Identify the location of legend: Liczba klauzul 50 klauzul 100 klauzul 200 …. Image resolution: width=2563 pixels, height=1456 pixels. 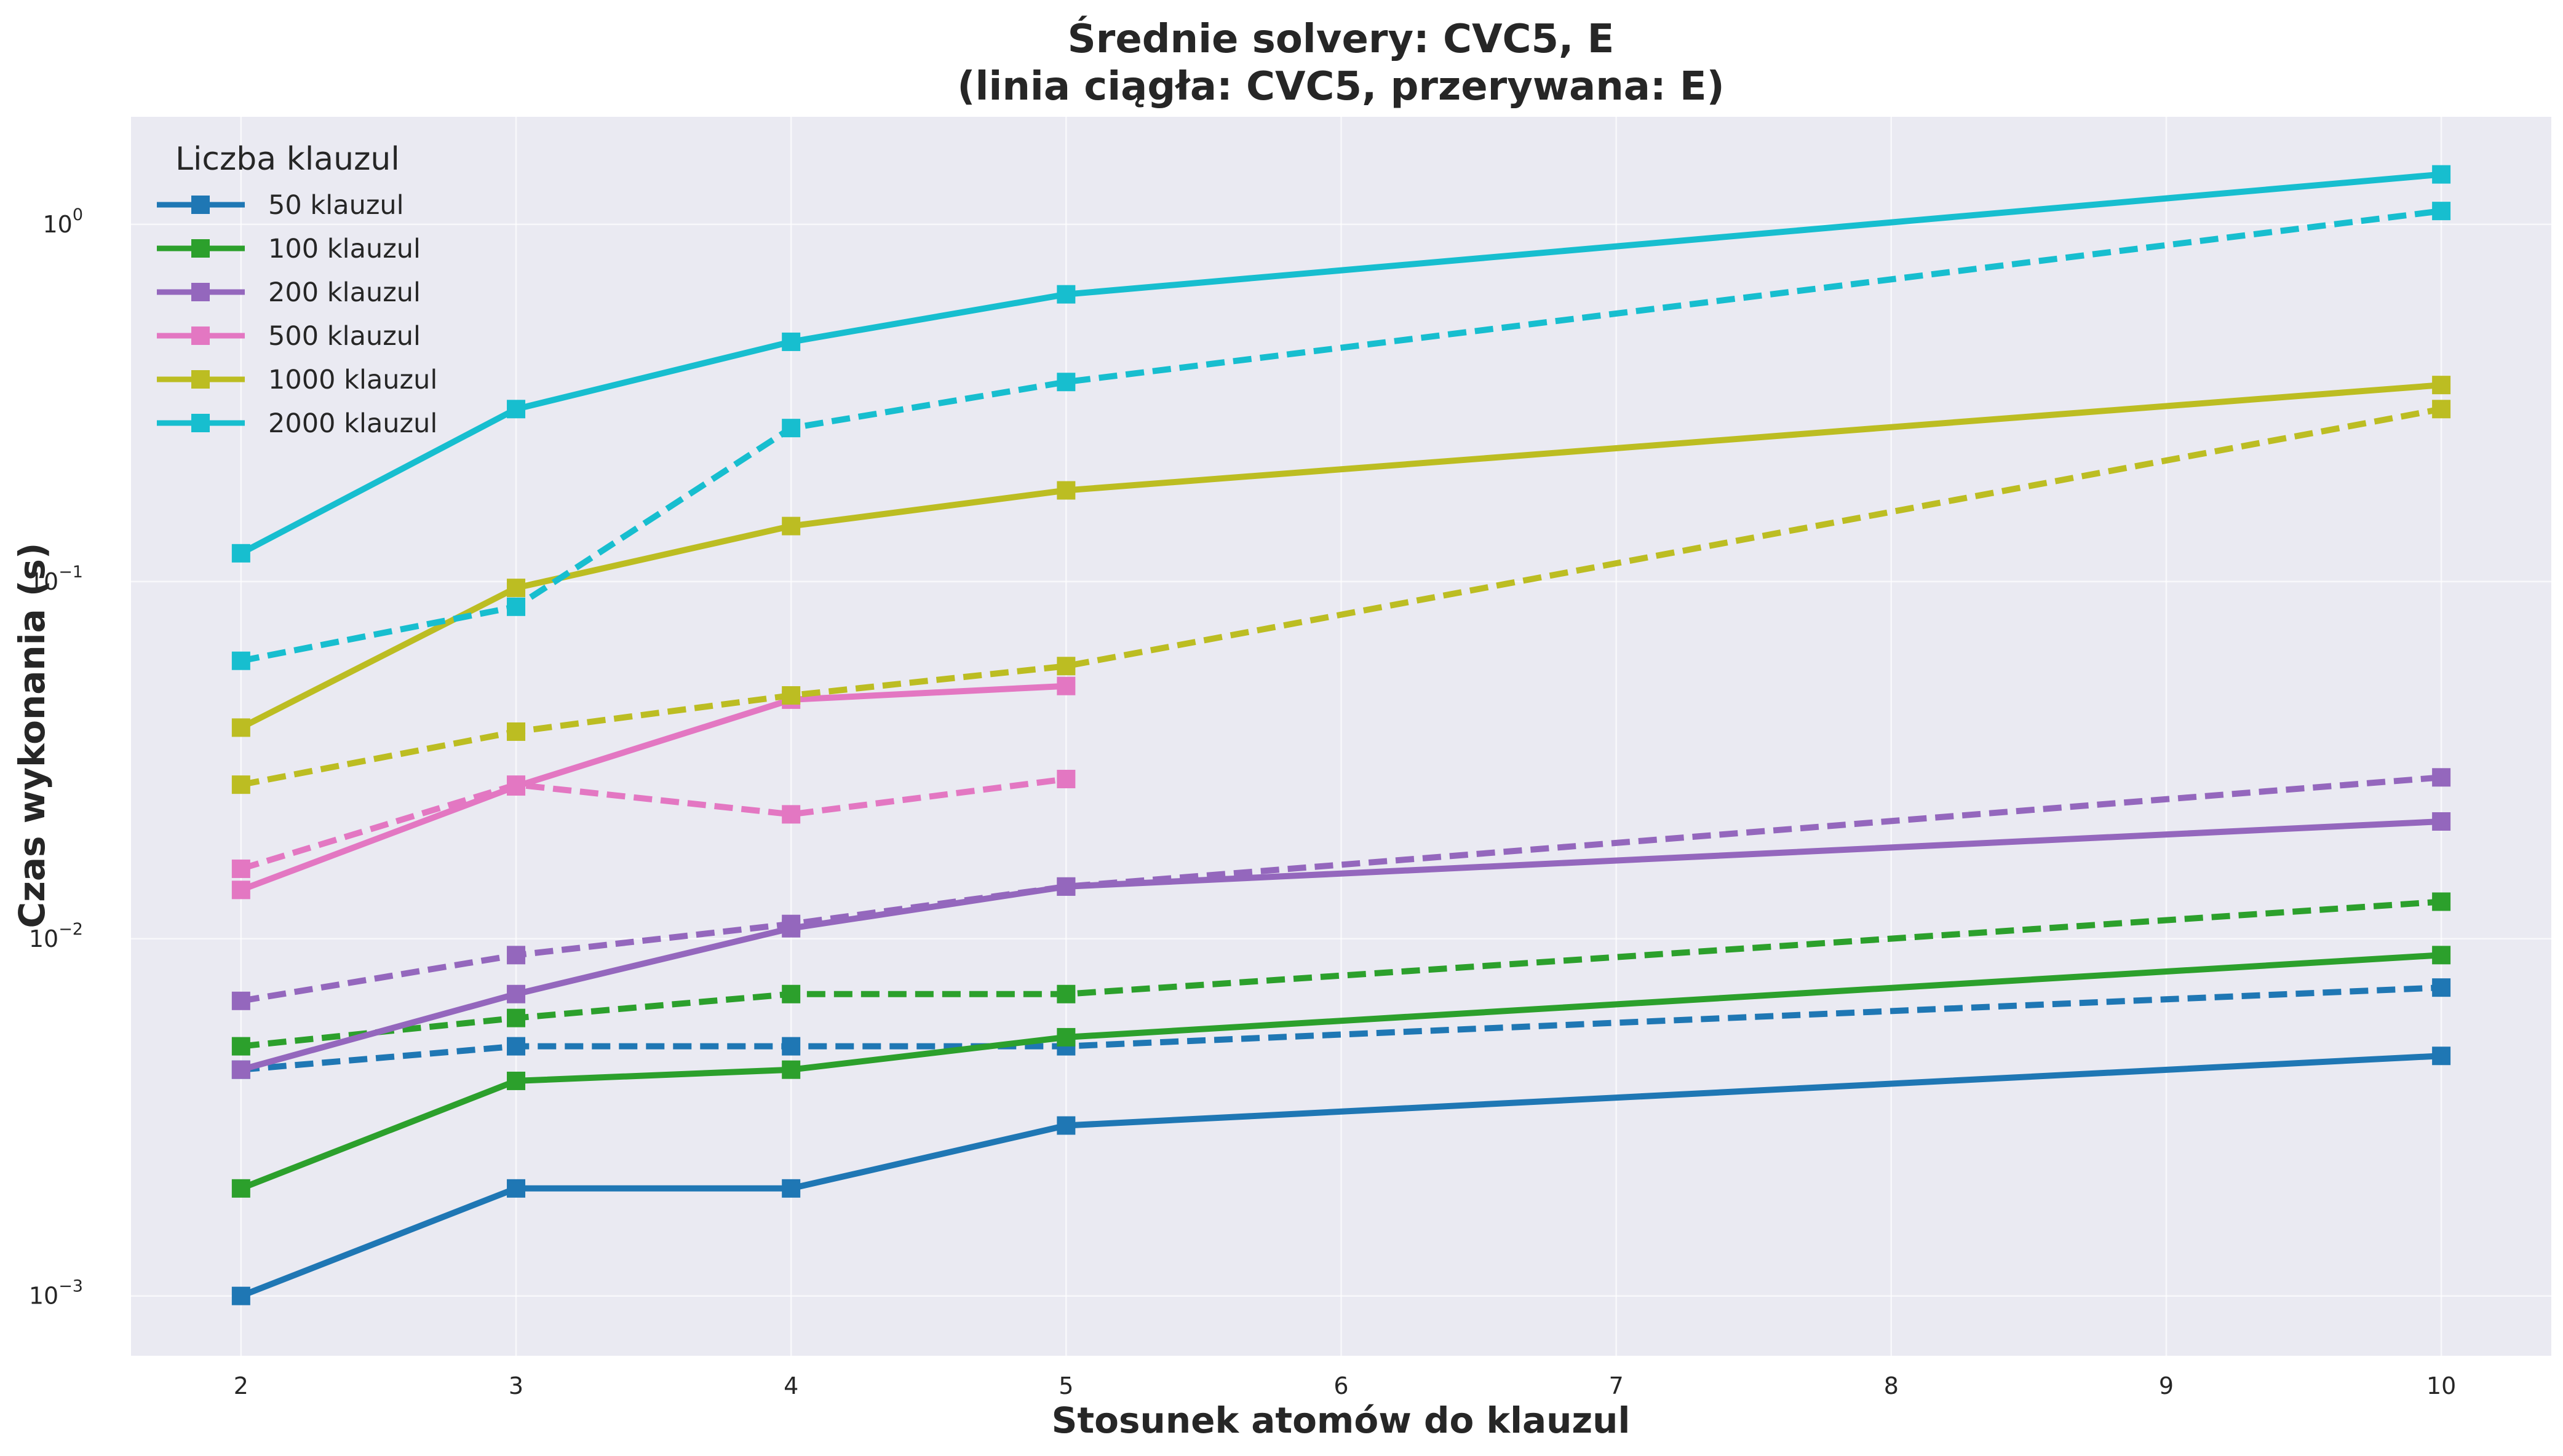
(297, 290).